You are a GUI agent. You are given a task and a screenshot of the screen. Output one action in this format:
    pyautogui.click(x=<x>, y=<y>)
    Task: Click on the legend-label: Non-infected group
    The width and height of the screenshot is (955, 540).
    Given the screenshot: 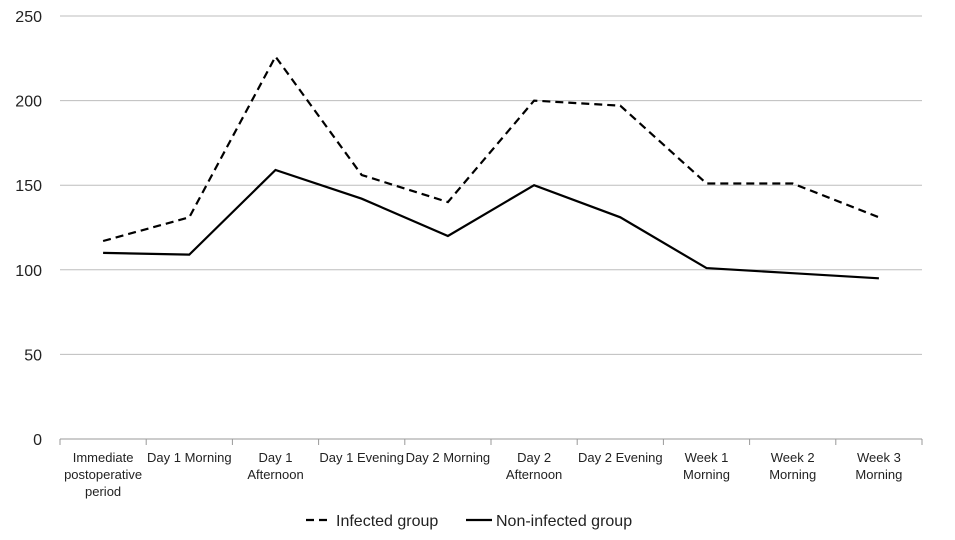 What is the action you would take?
    pyautogui.click(x=564, y=521)
    